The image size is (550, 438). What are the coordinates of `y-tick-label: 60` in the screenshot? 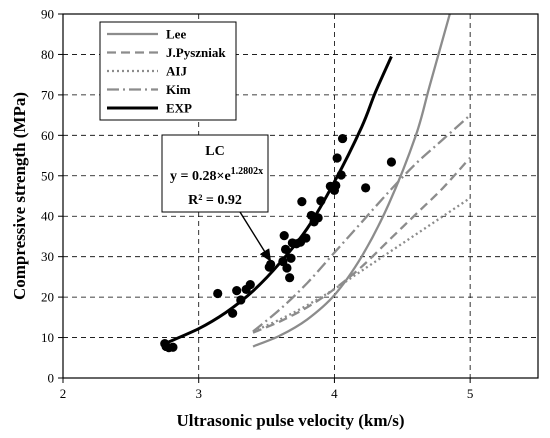 It's located at (47, 135).